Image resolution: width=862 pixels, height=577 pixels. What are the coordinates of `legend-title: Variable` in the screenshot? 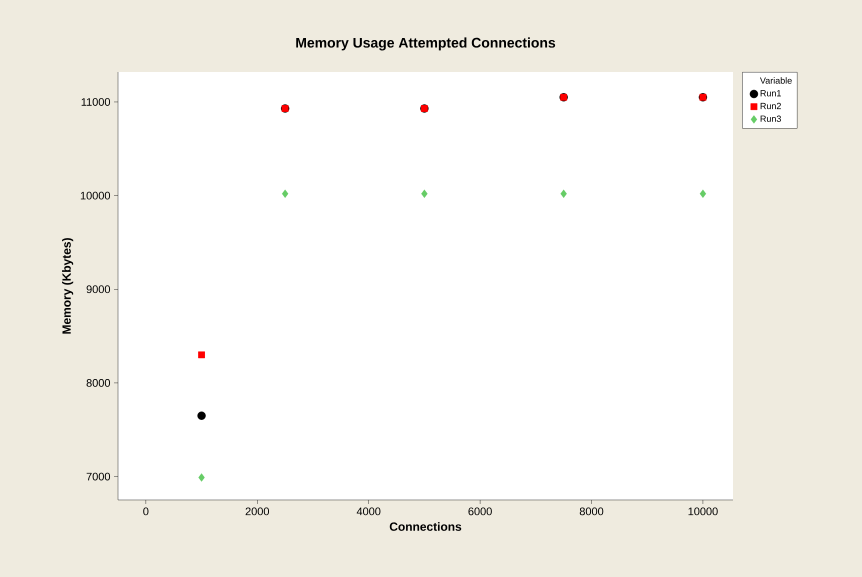 It's located at (776, 80).